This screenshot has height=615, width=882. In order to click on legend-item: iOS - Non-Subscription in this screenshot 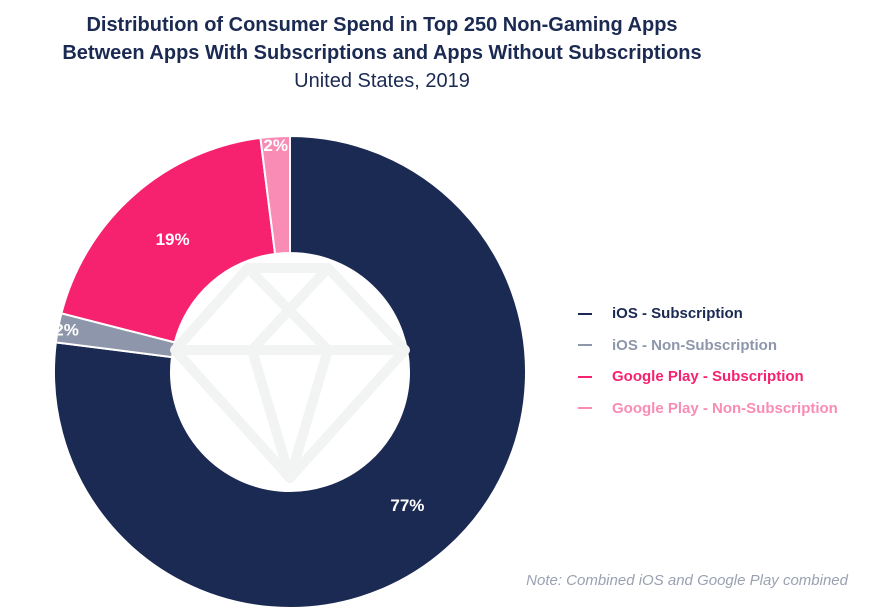, I will do `click(708, 346)`.